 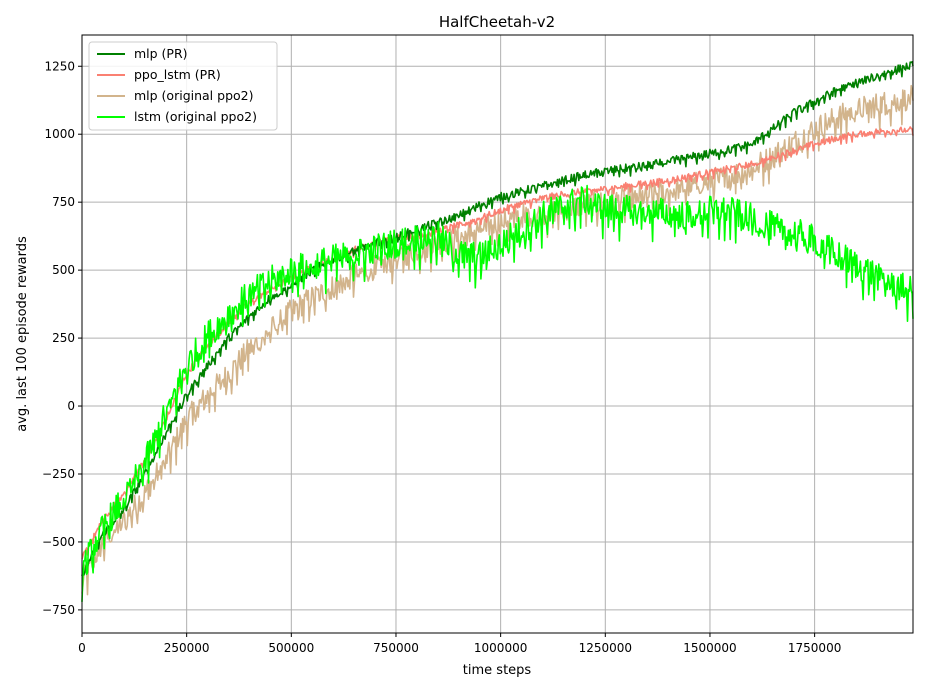 What do you see at coordinates (195, 116) in the screenshot?
I see `legend-label-lstm-original: lstm (original ppo2)` at bounding box center [195, 116].